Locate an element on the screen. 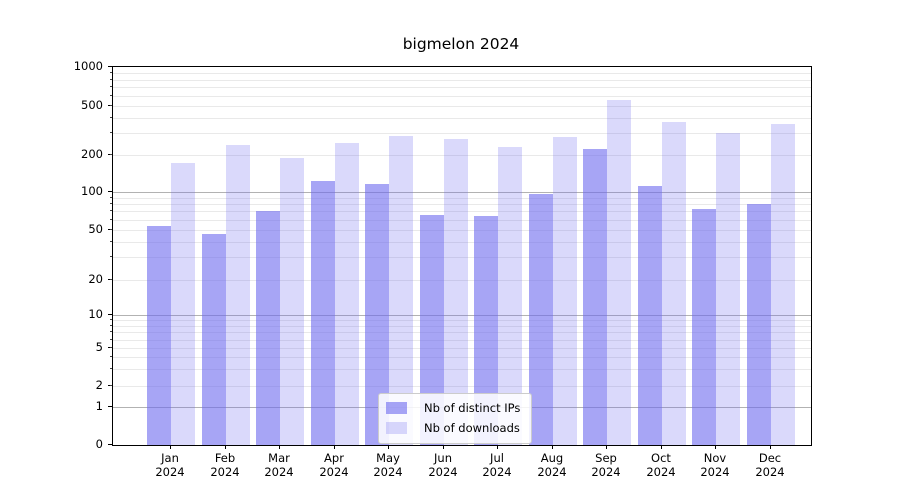  y-tick-label: 5 is located at coordinates (99, 347).